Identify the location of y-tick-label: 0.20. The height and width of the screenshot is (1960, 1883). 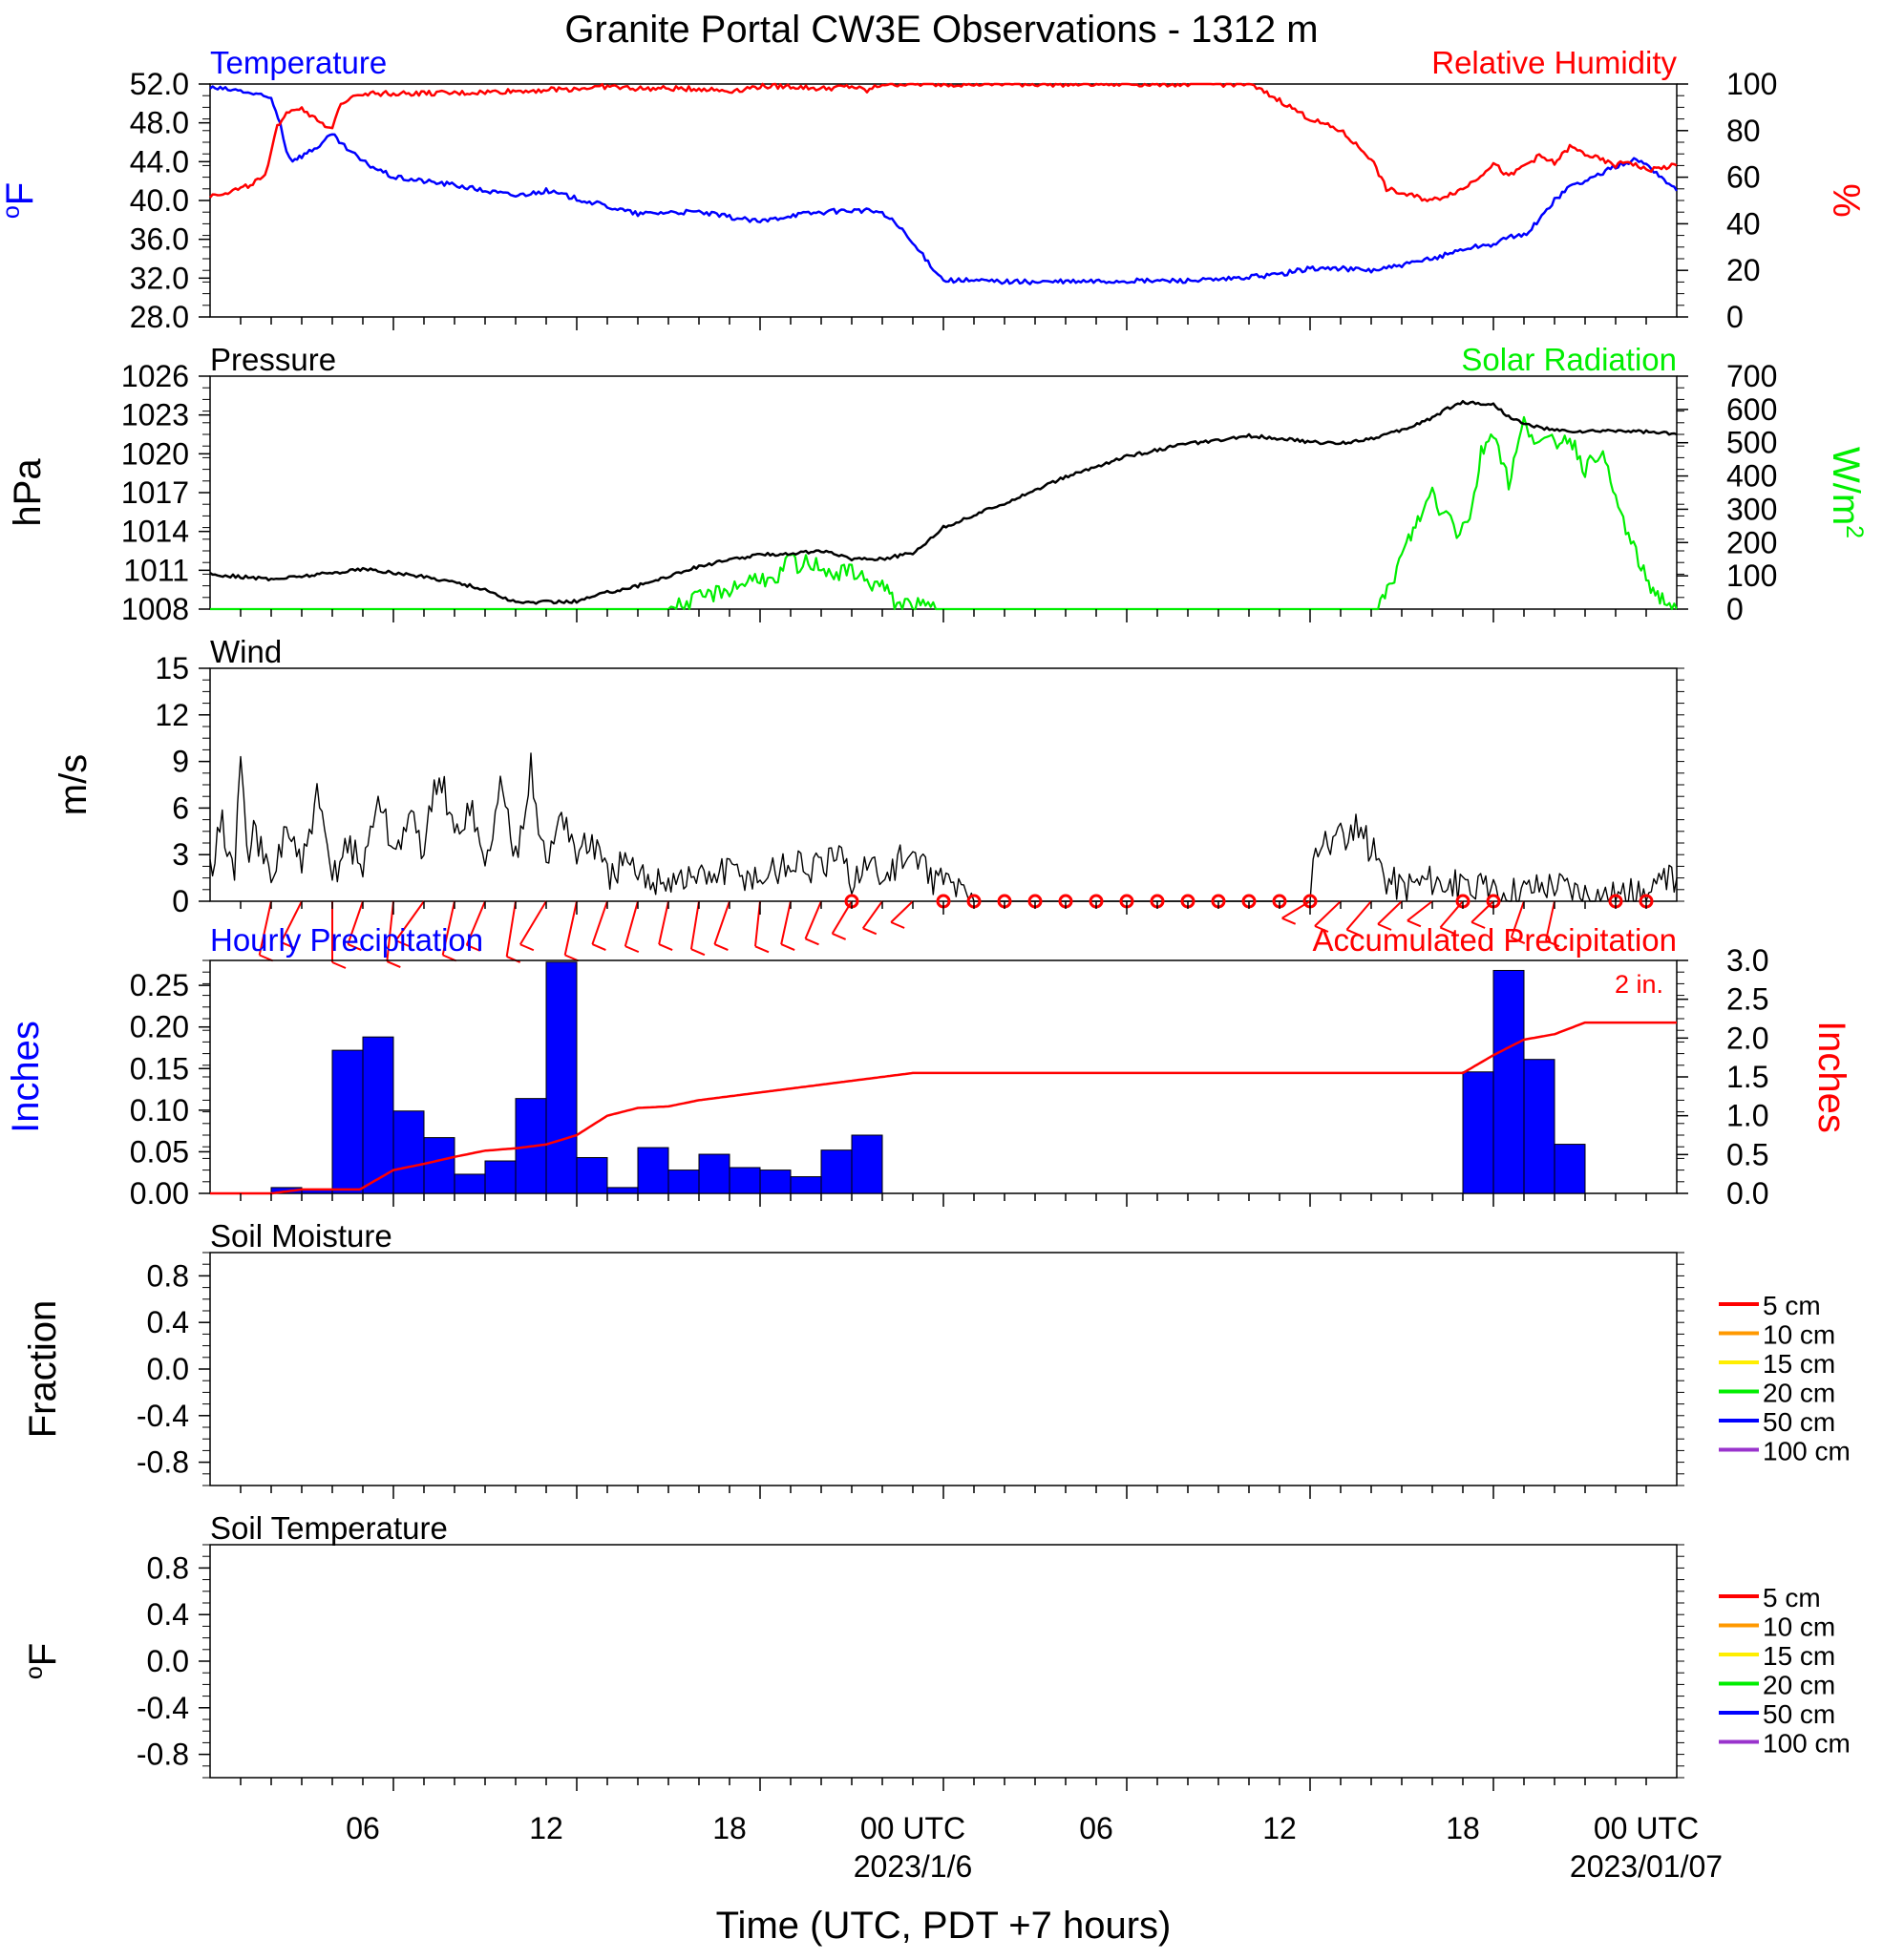
(159, 1027).